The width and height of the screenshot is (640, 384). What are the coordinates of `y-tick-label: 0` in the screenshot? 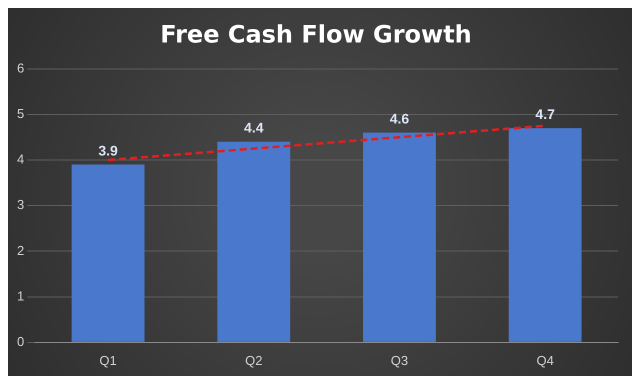 It's located at (20, 341).